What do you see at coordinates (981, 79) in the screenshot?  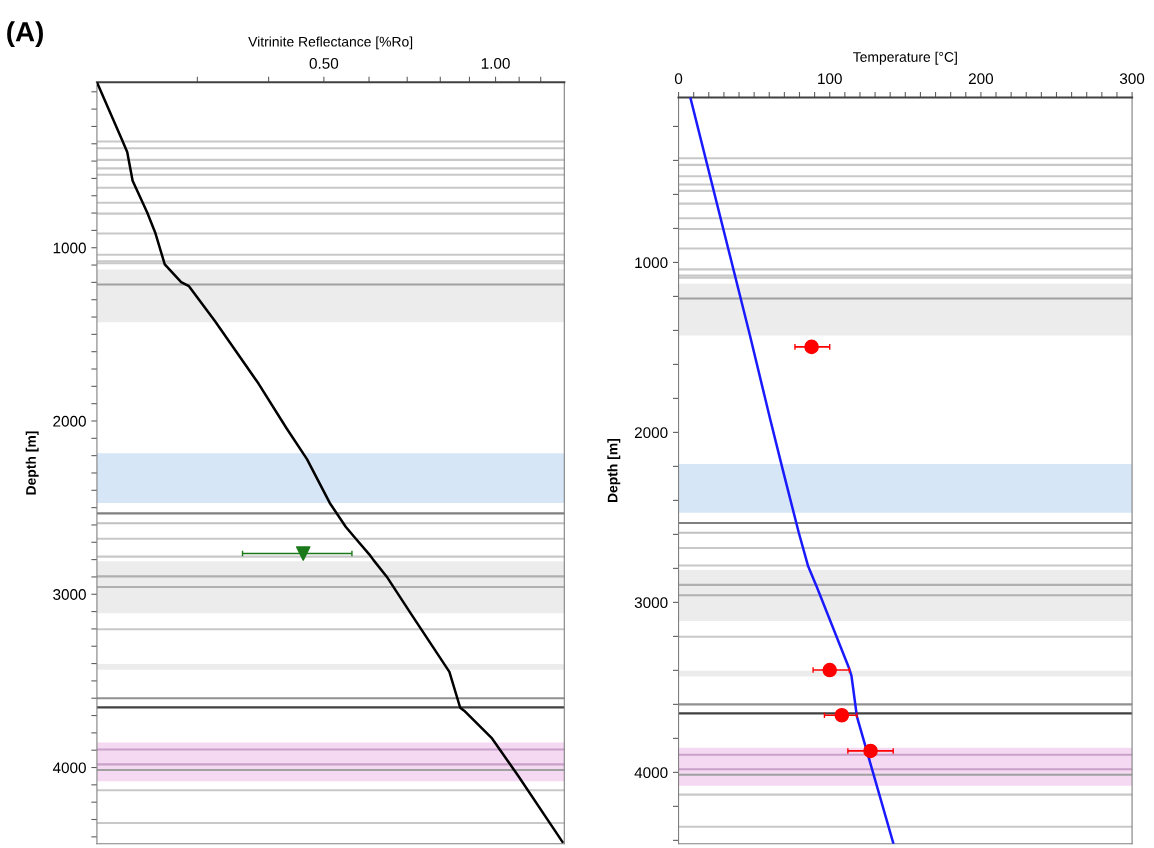 I see `x-tick-label: 200` at bounding box center [981, 79].